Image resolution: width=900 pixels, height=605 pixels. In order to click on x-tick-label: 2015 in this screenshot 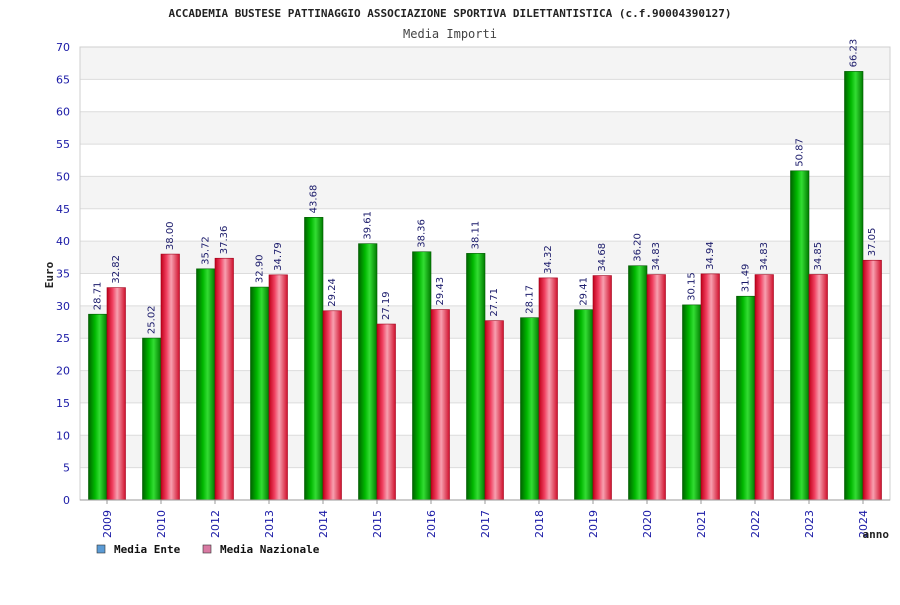, I will do `click(377, 524)`.